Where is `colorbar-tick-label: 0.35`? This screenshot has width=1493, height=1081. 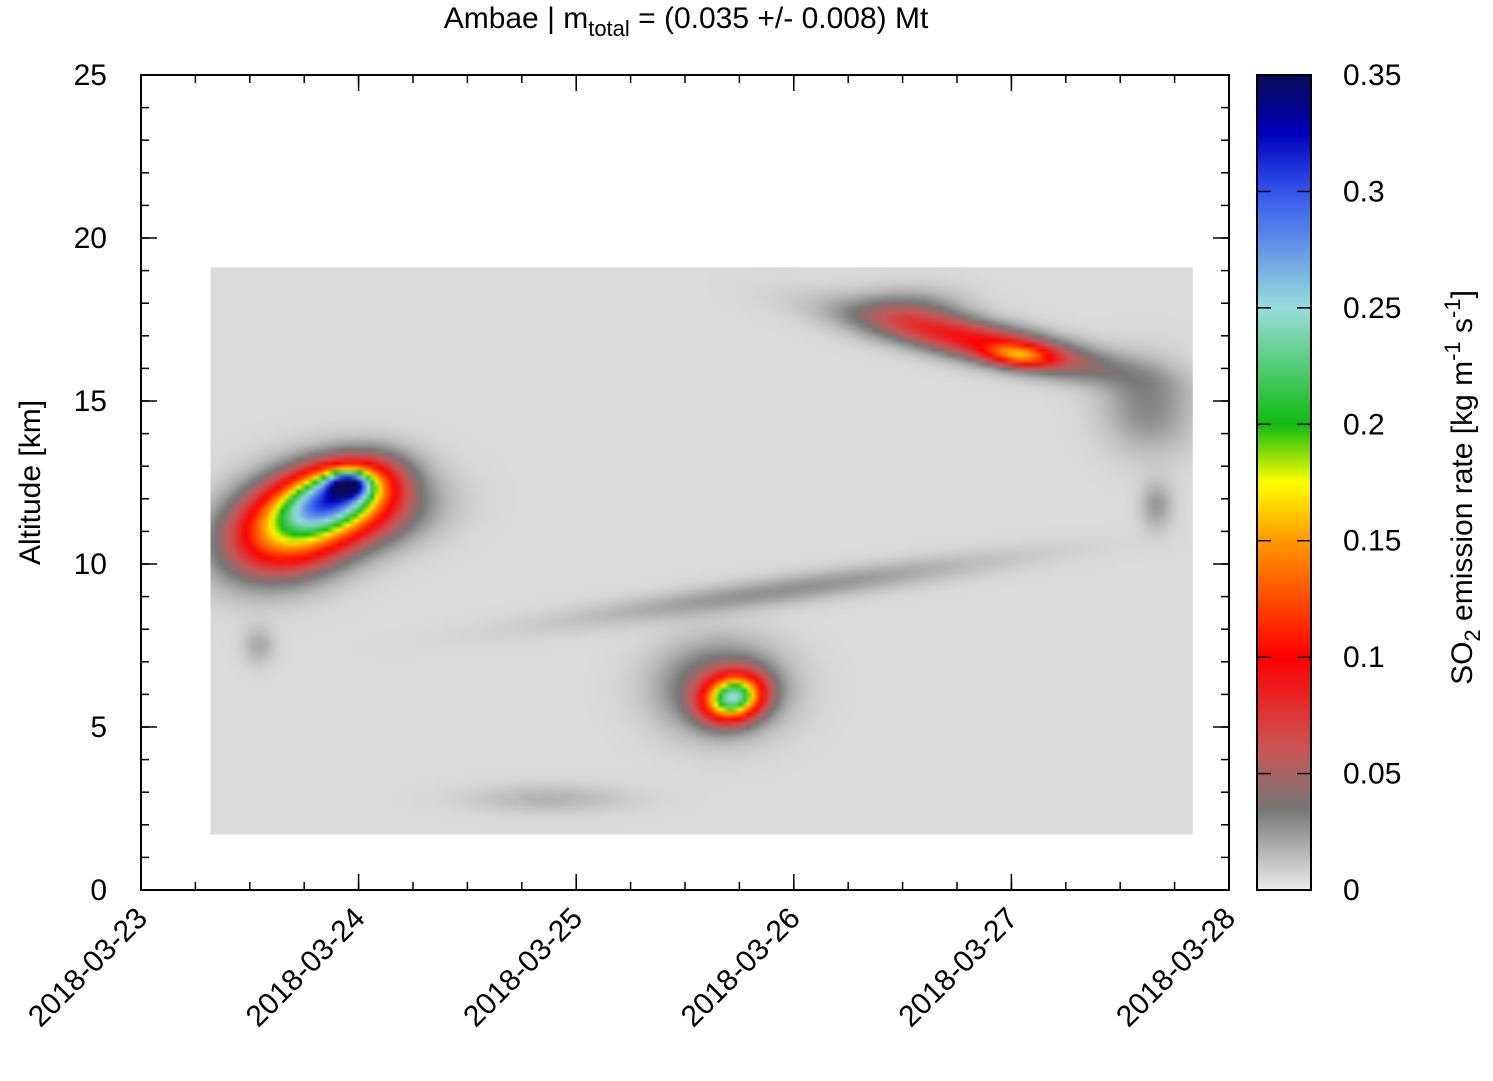 colorbar-tick-label: 0.35 is located at coordinates (1372, 75).